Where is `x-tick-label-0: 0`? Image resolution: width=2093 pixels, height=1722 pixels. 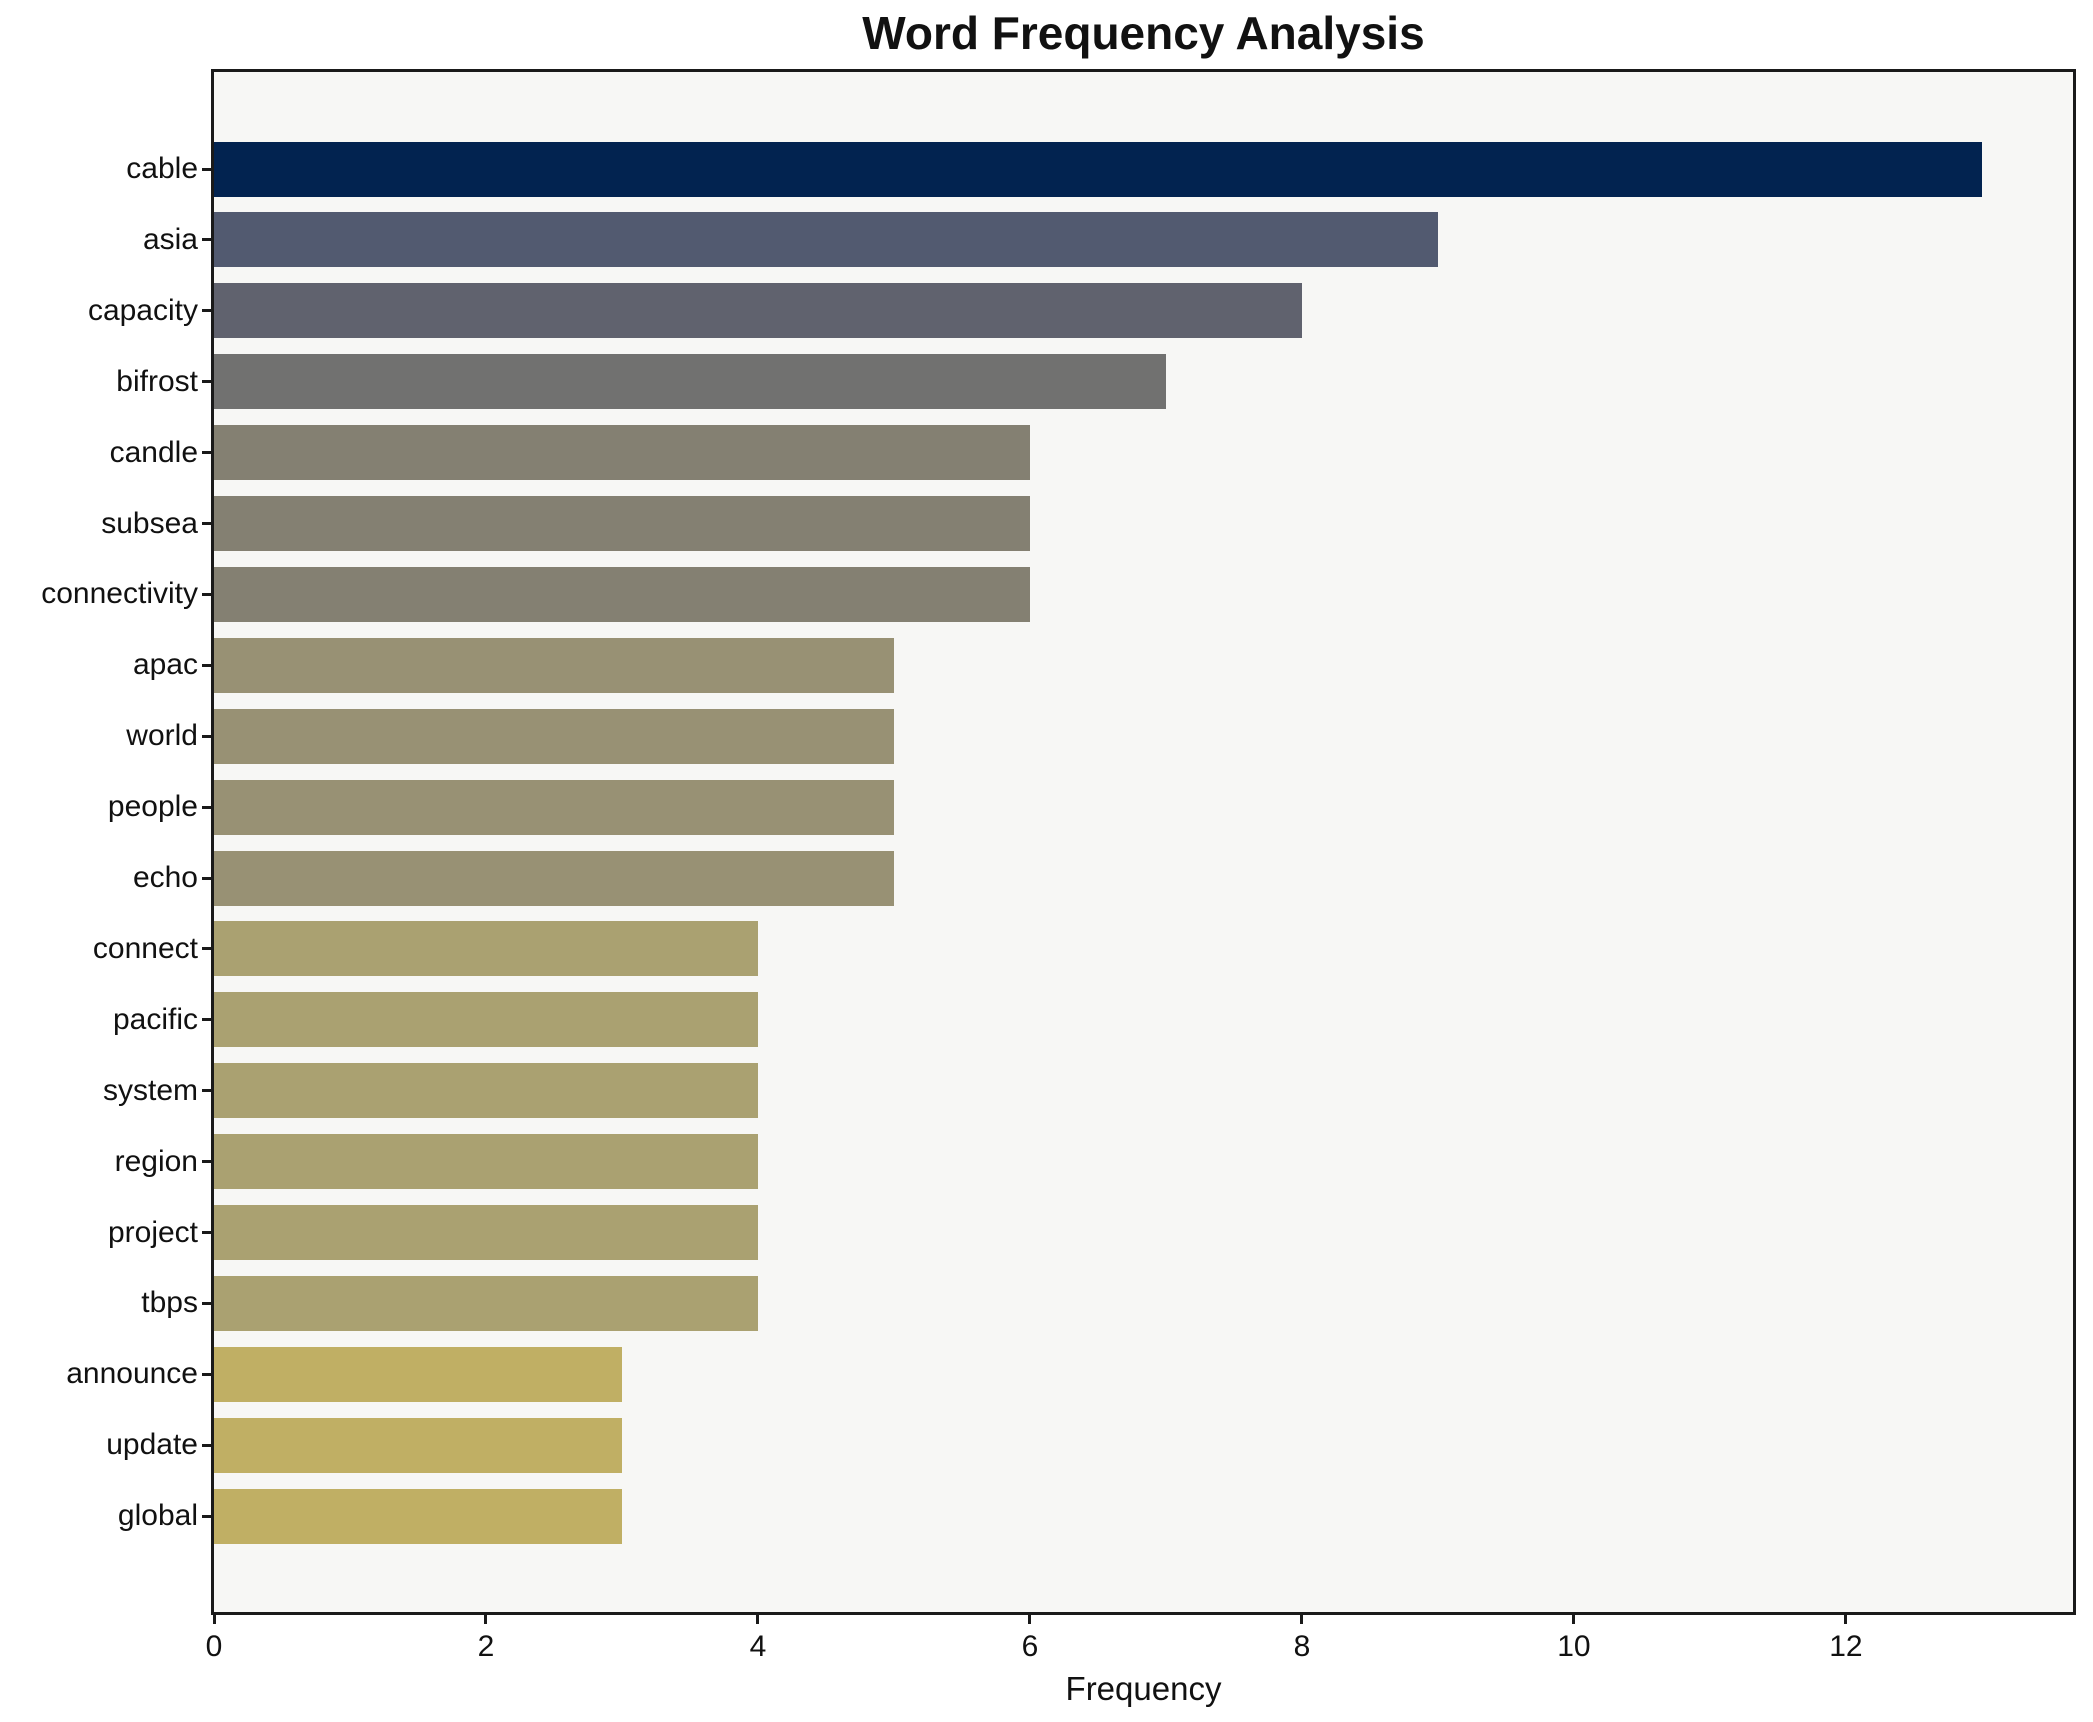 x-tick-label-0: 0 is located at coordinates (214, 1646).